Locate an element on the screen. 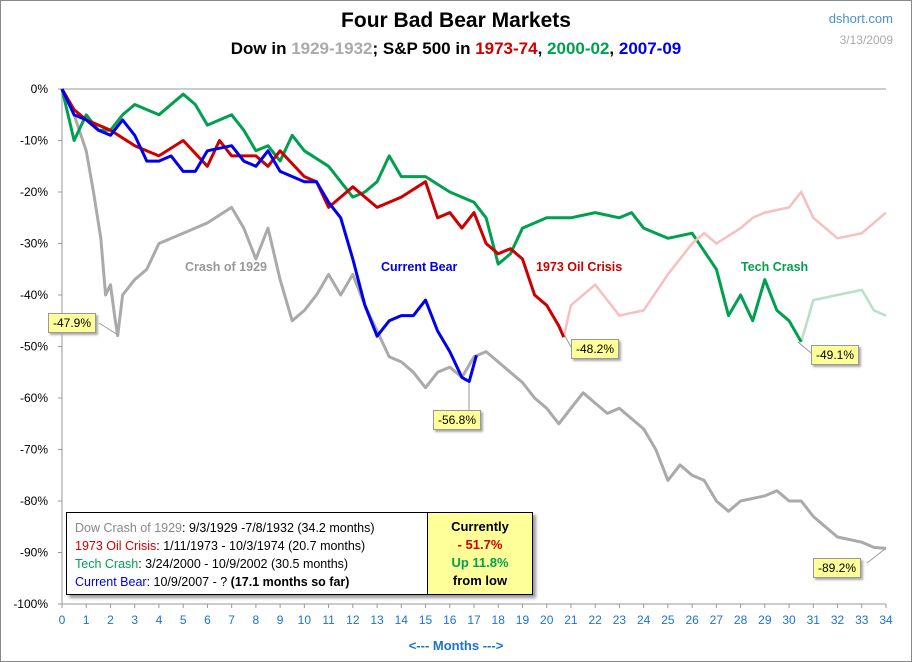 The width and height of the screenshot is (912, 662). label-crash-1929: Crash of 1929 is located at coordinates (226, 267).